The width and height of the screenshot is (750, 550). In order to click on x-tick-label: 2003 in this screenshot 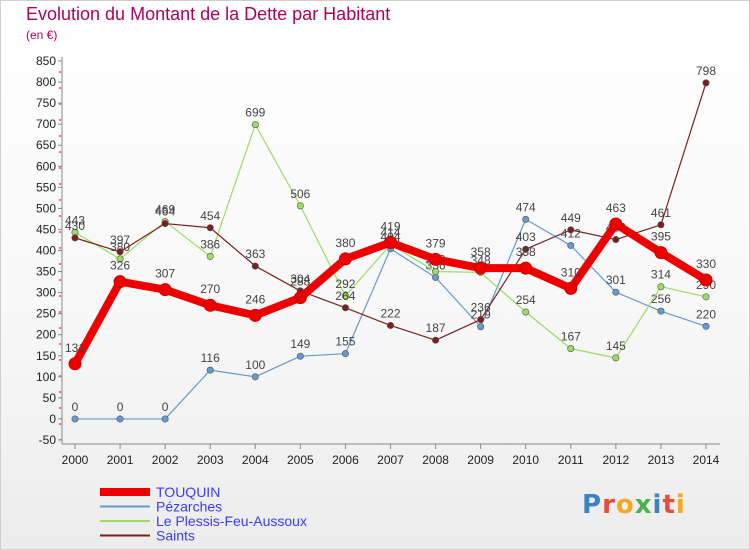, I will do `click(210, 460)`.